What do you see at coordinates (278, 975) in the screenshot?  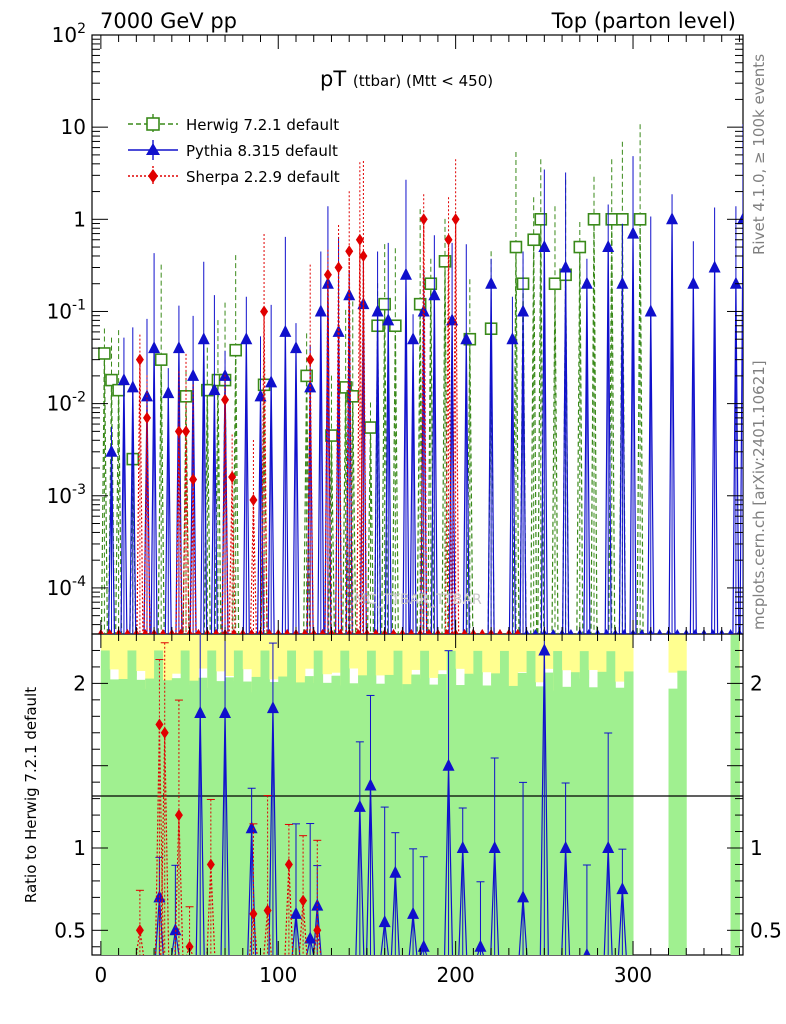 I see `x-tick-label: 100` at bounding box center [278, 975].